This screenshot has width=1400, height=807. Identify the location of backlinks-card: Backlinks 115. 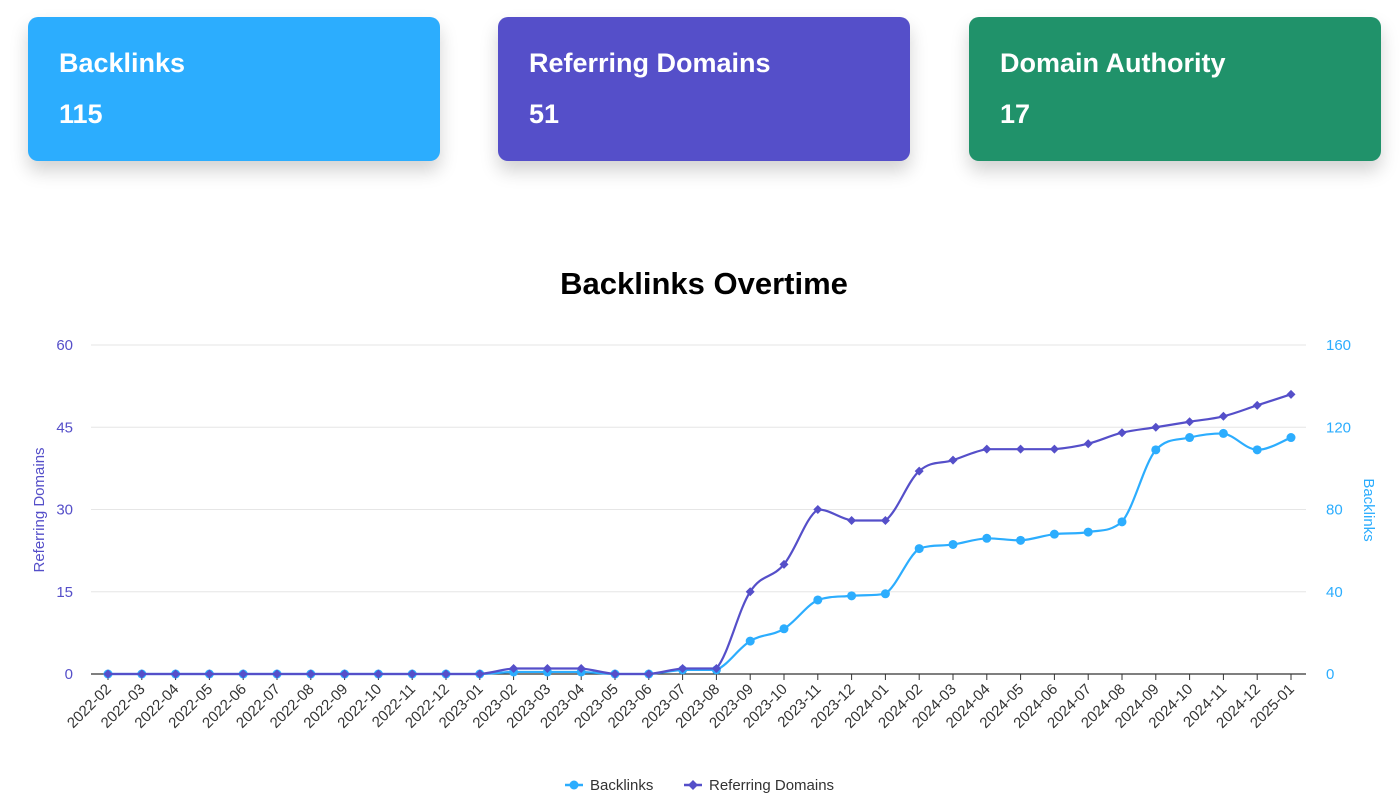
(234, 89).